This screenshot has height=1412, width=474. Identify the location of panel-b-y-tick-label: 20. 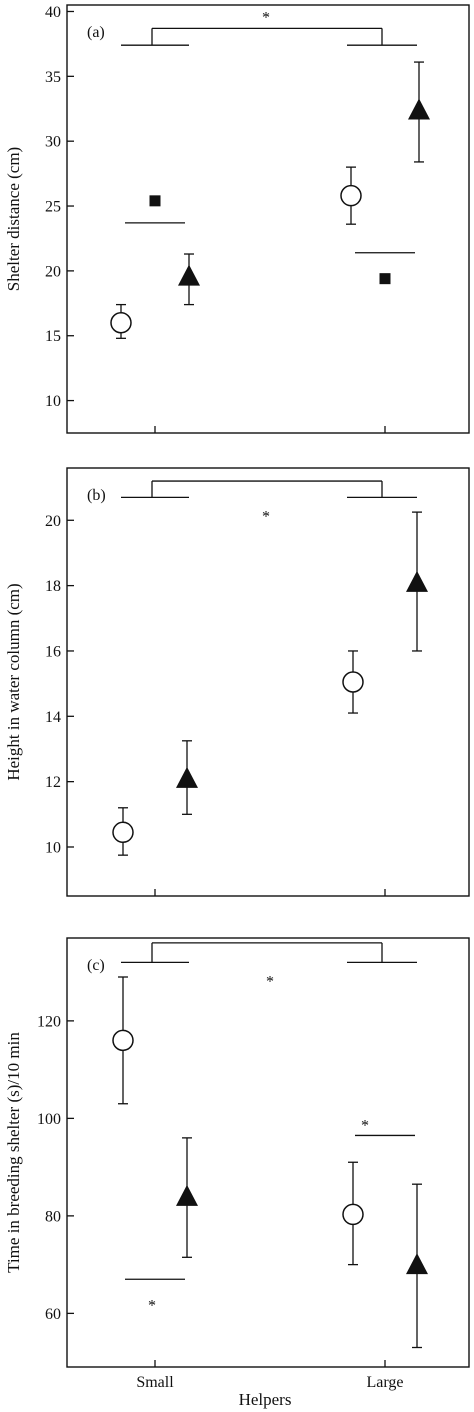
(53, 521).